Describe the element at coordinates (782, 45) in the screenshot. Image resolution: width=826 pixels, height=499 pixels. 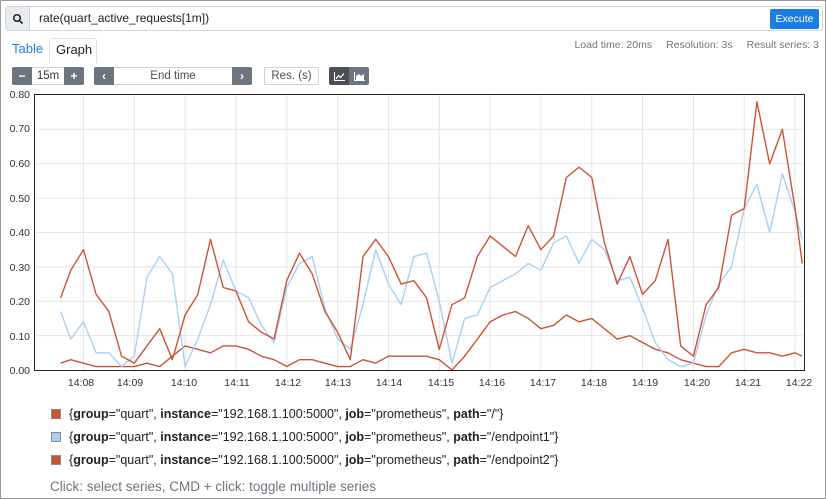
I see `result-series: Result series: 3` at that location.